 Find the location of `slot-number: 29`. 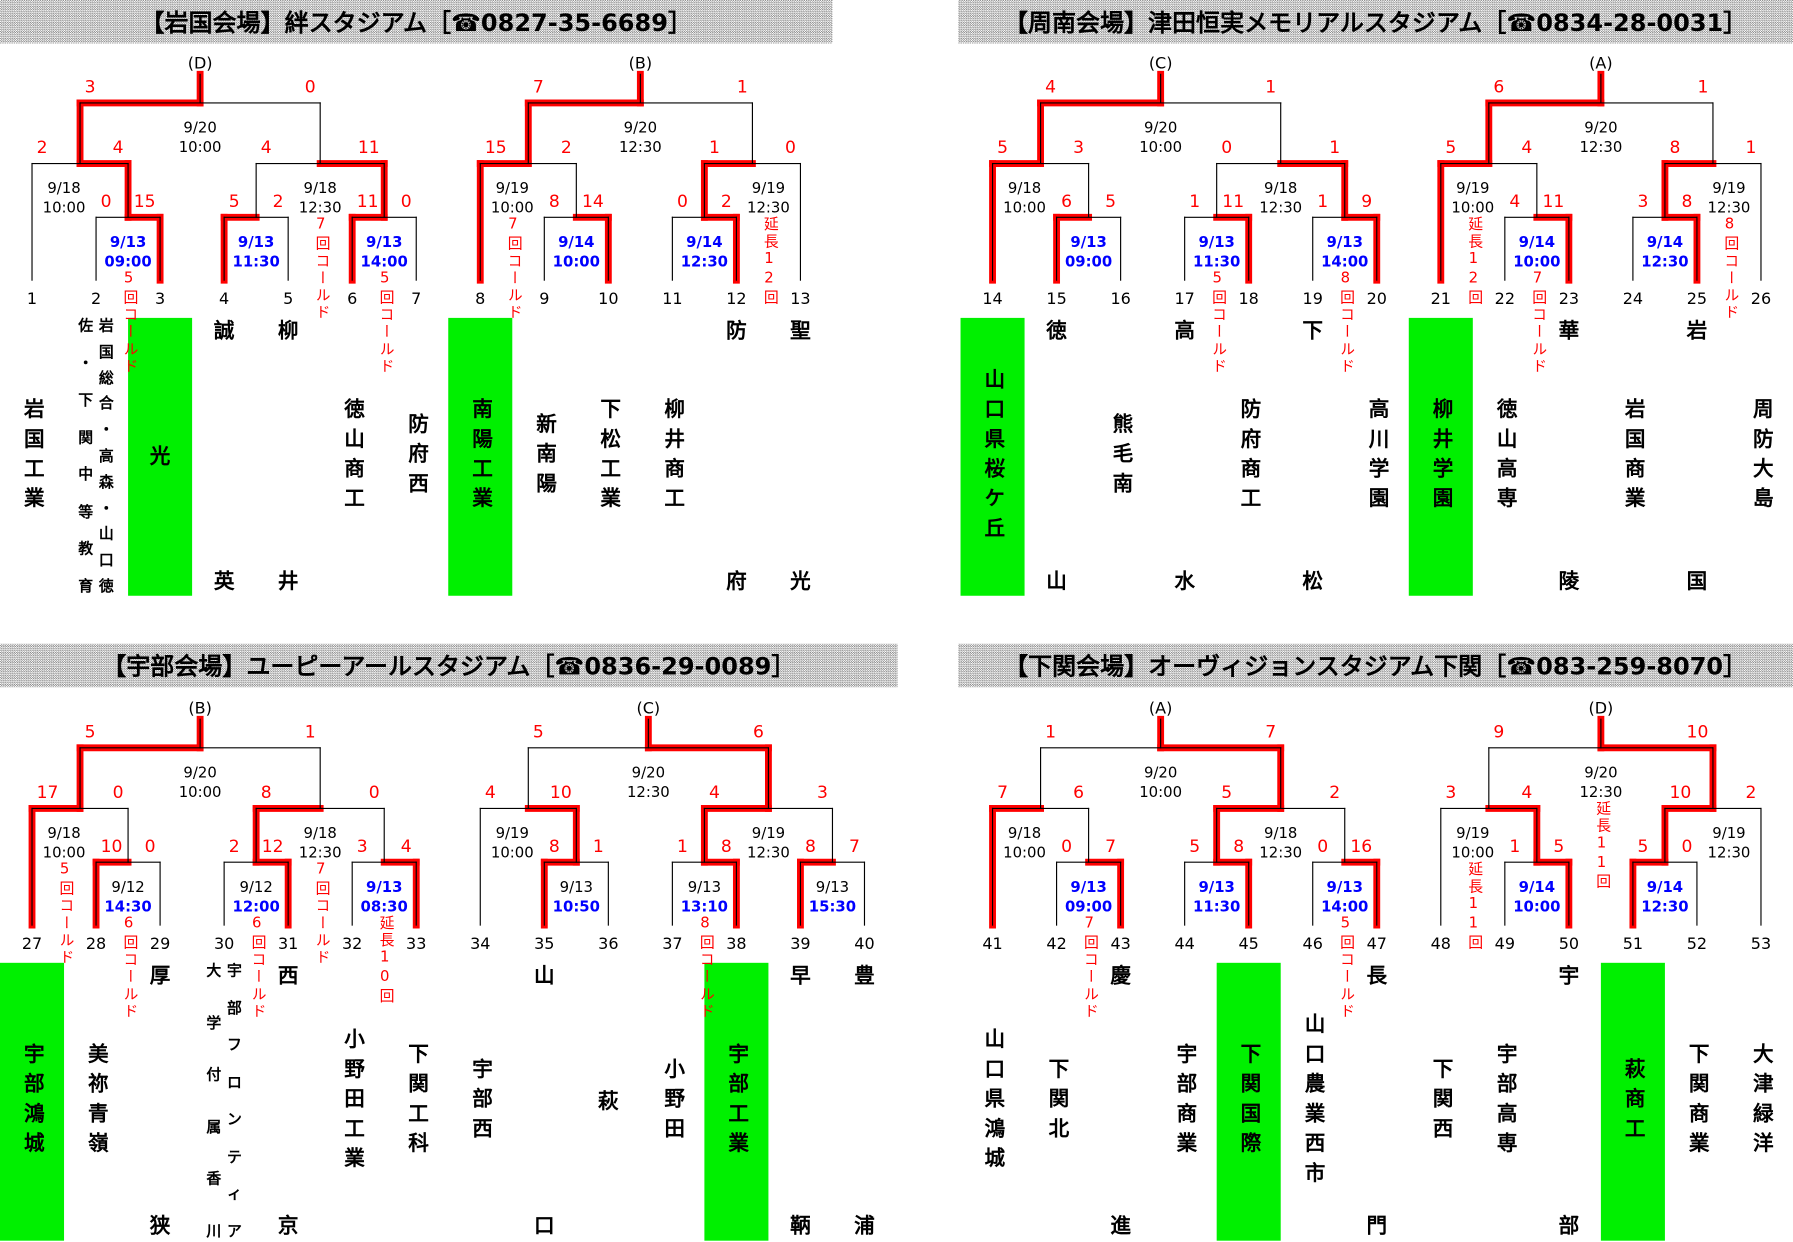

slot-number: 29 is located at coordinates (160, 943).